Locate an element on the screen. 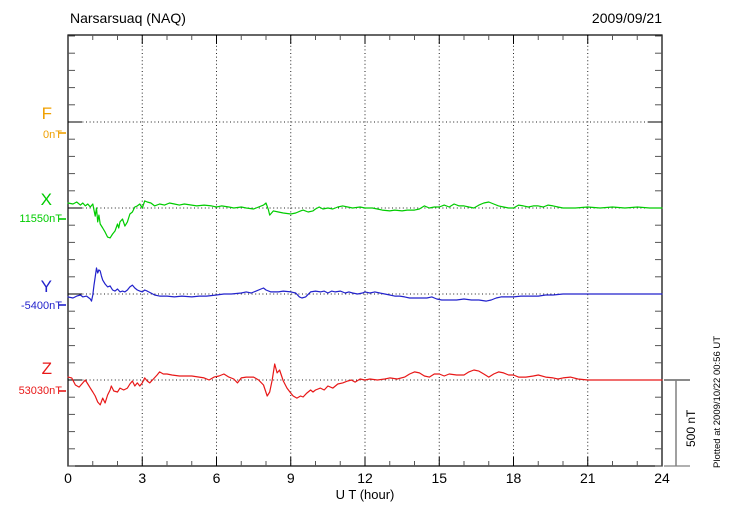 This screenshot has width=730, height=520. x-tick-label-21: 21 is located at coordinates (587, 478).